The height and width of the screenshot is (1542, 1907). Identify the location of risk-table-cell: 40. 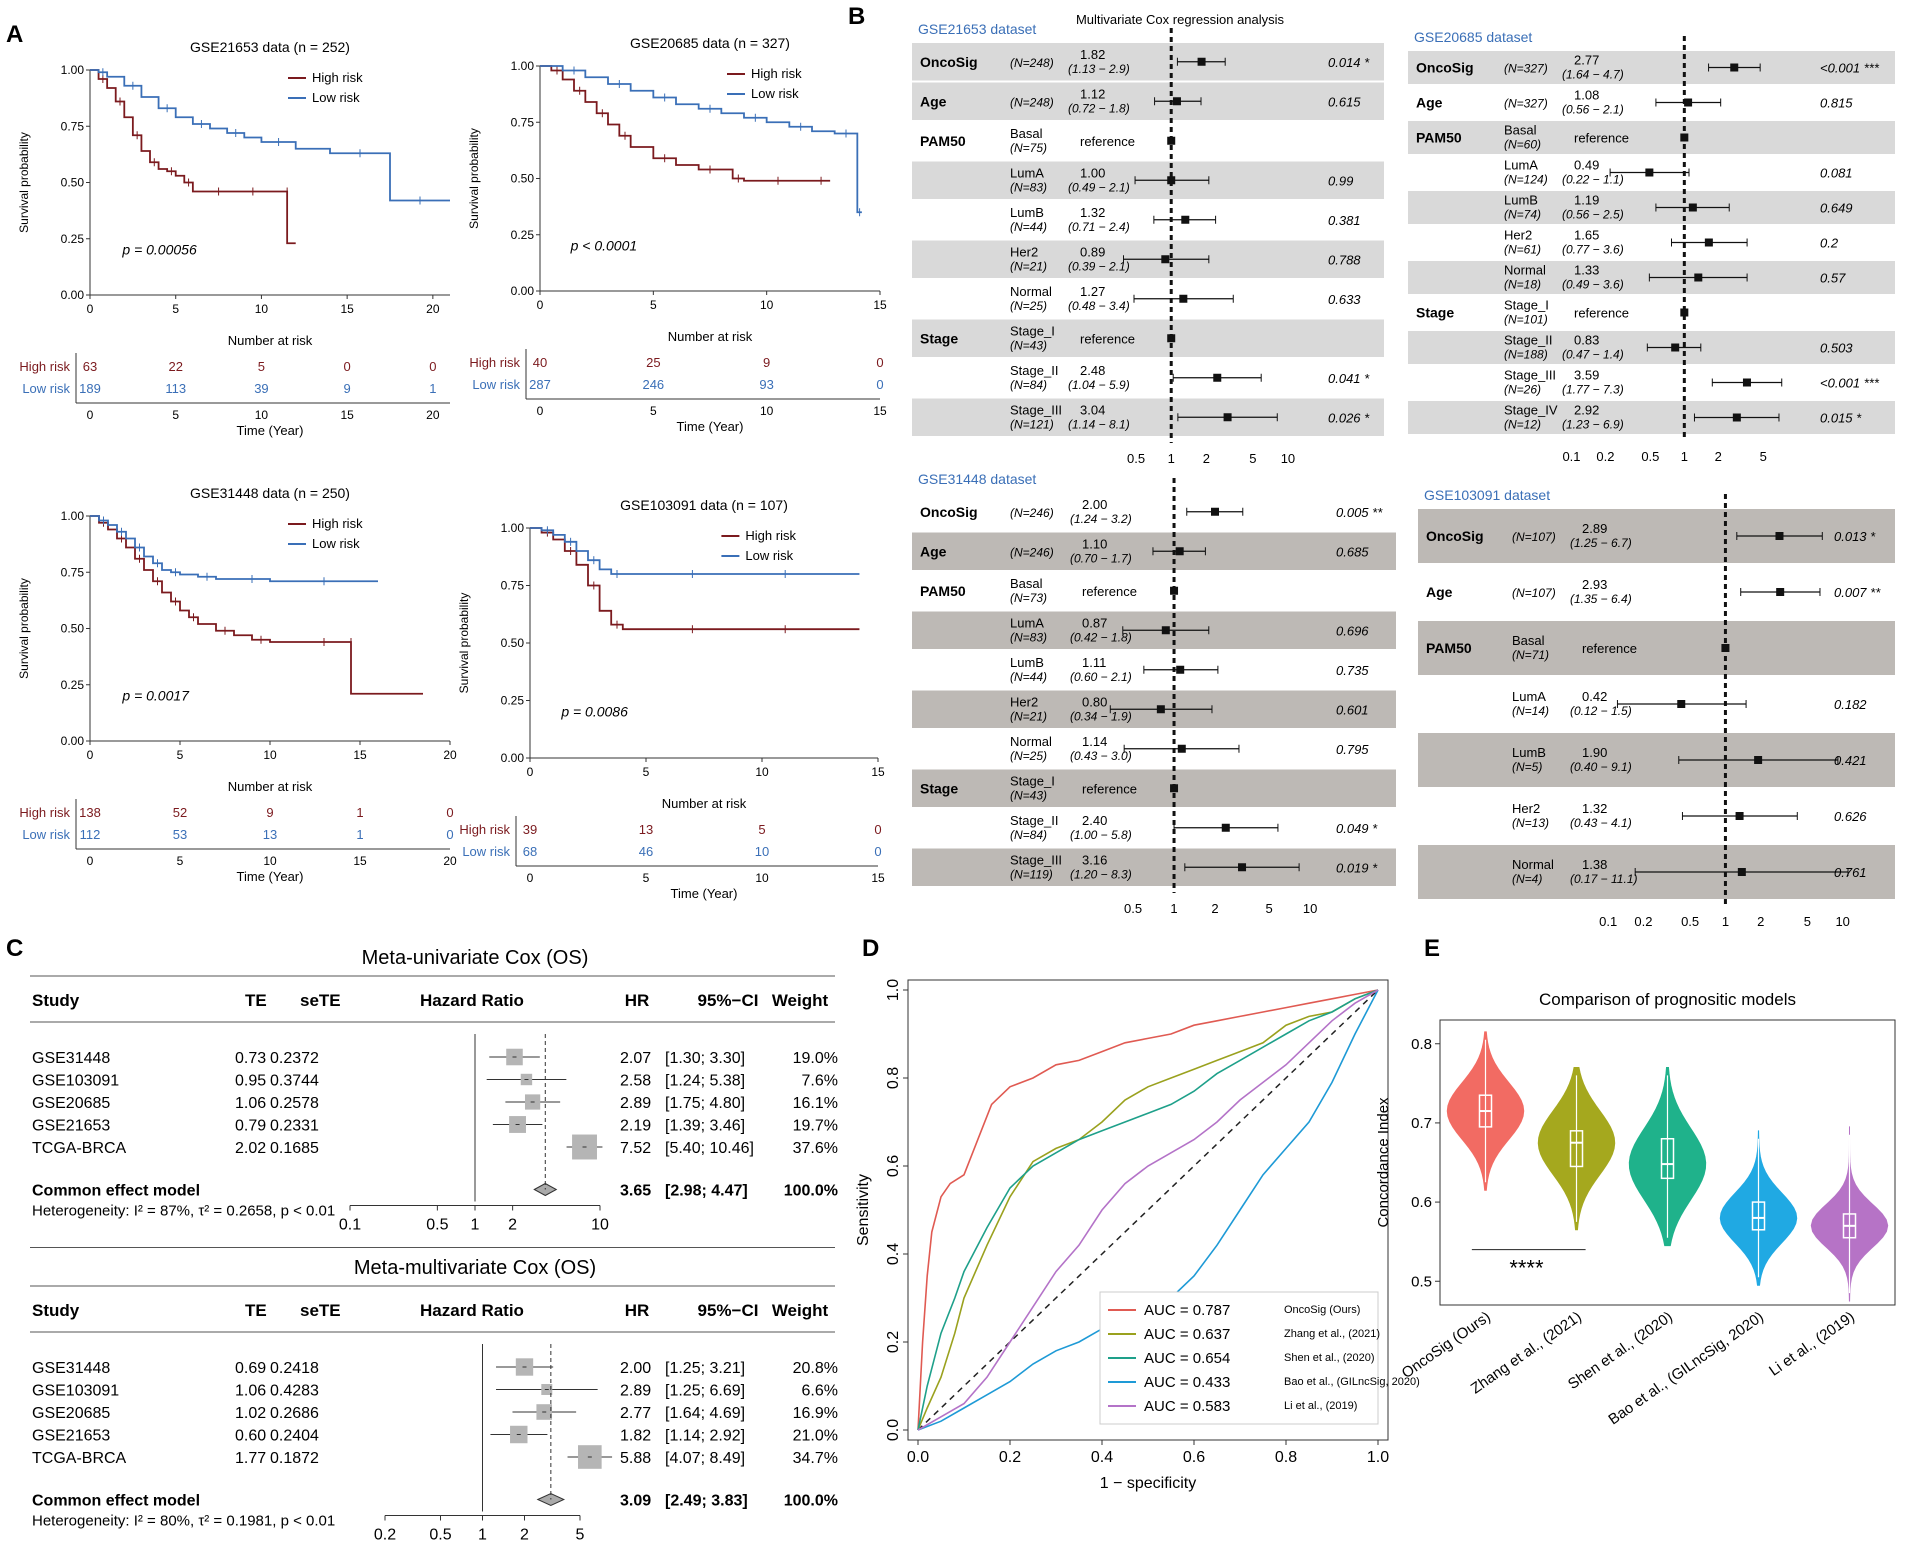
(540, 362).